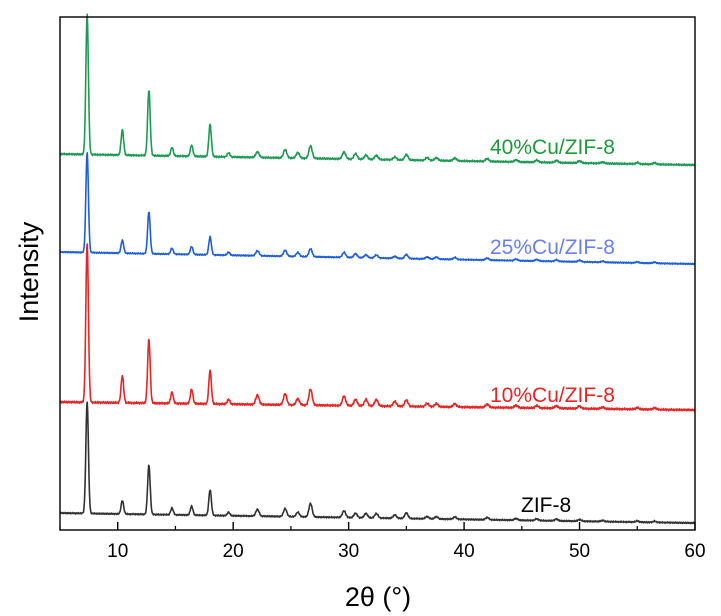  I want to click on x-tick-label: 10, so click(117, 551).